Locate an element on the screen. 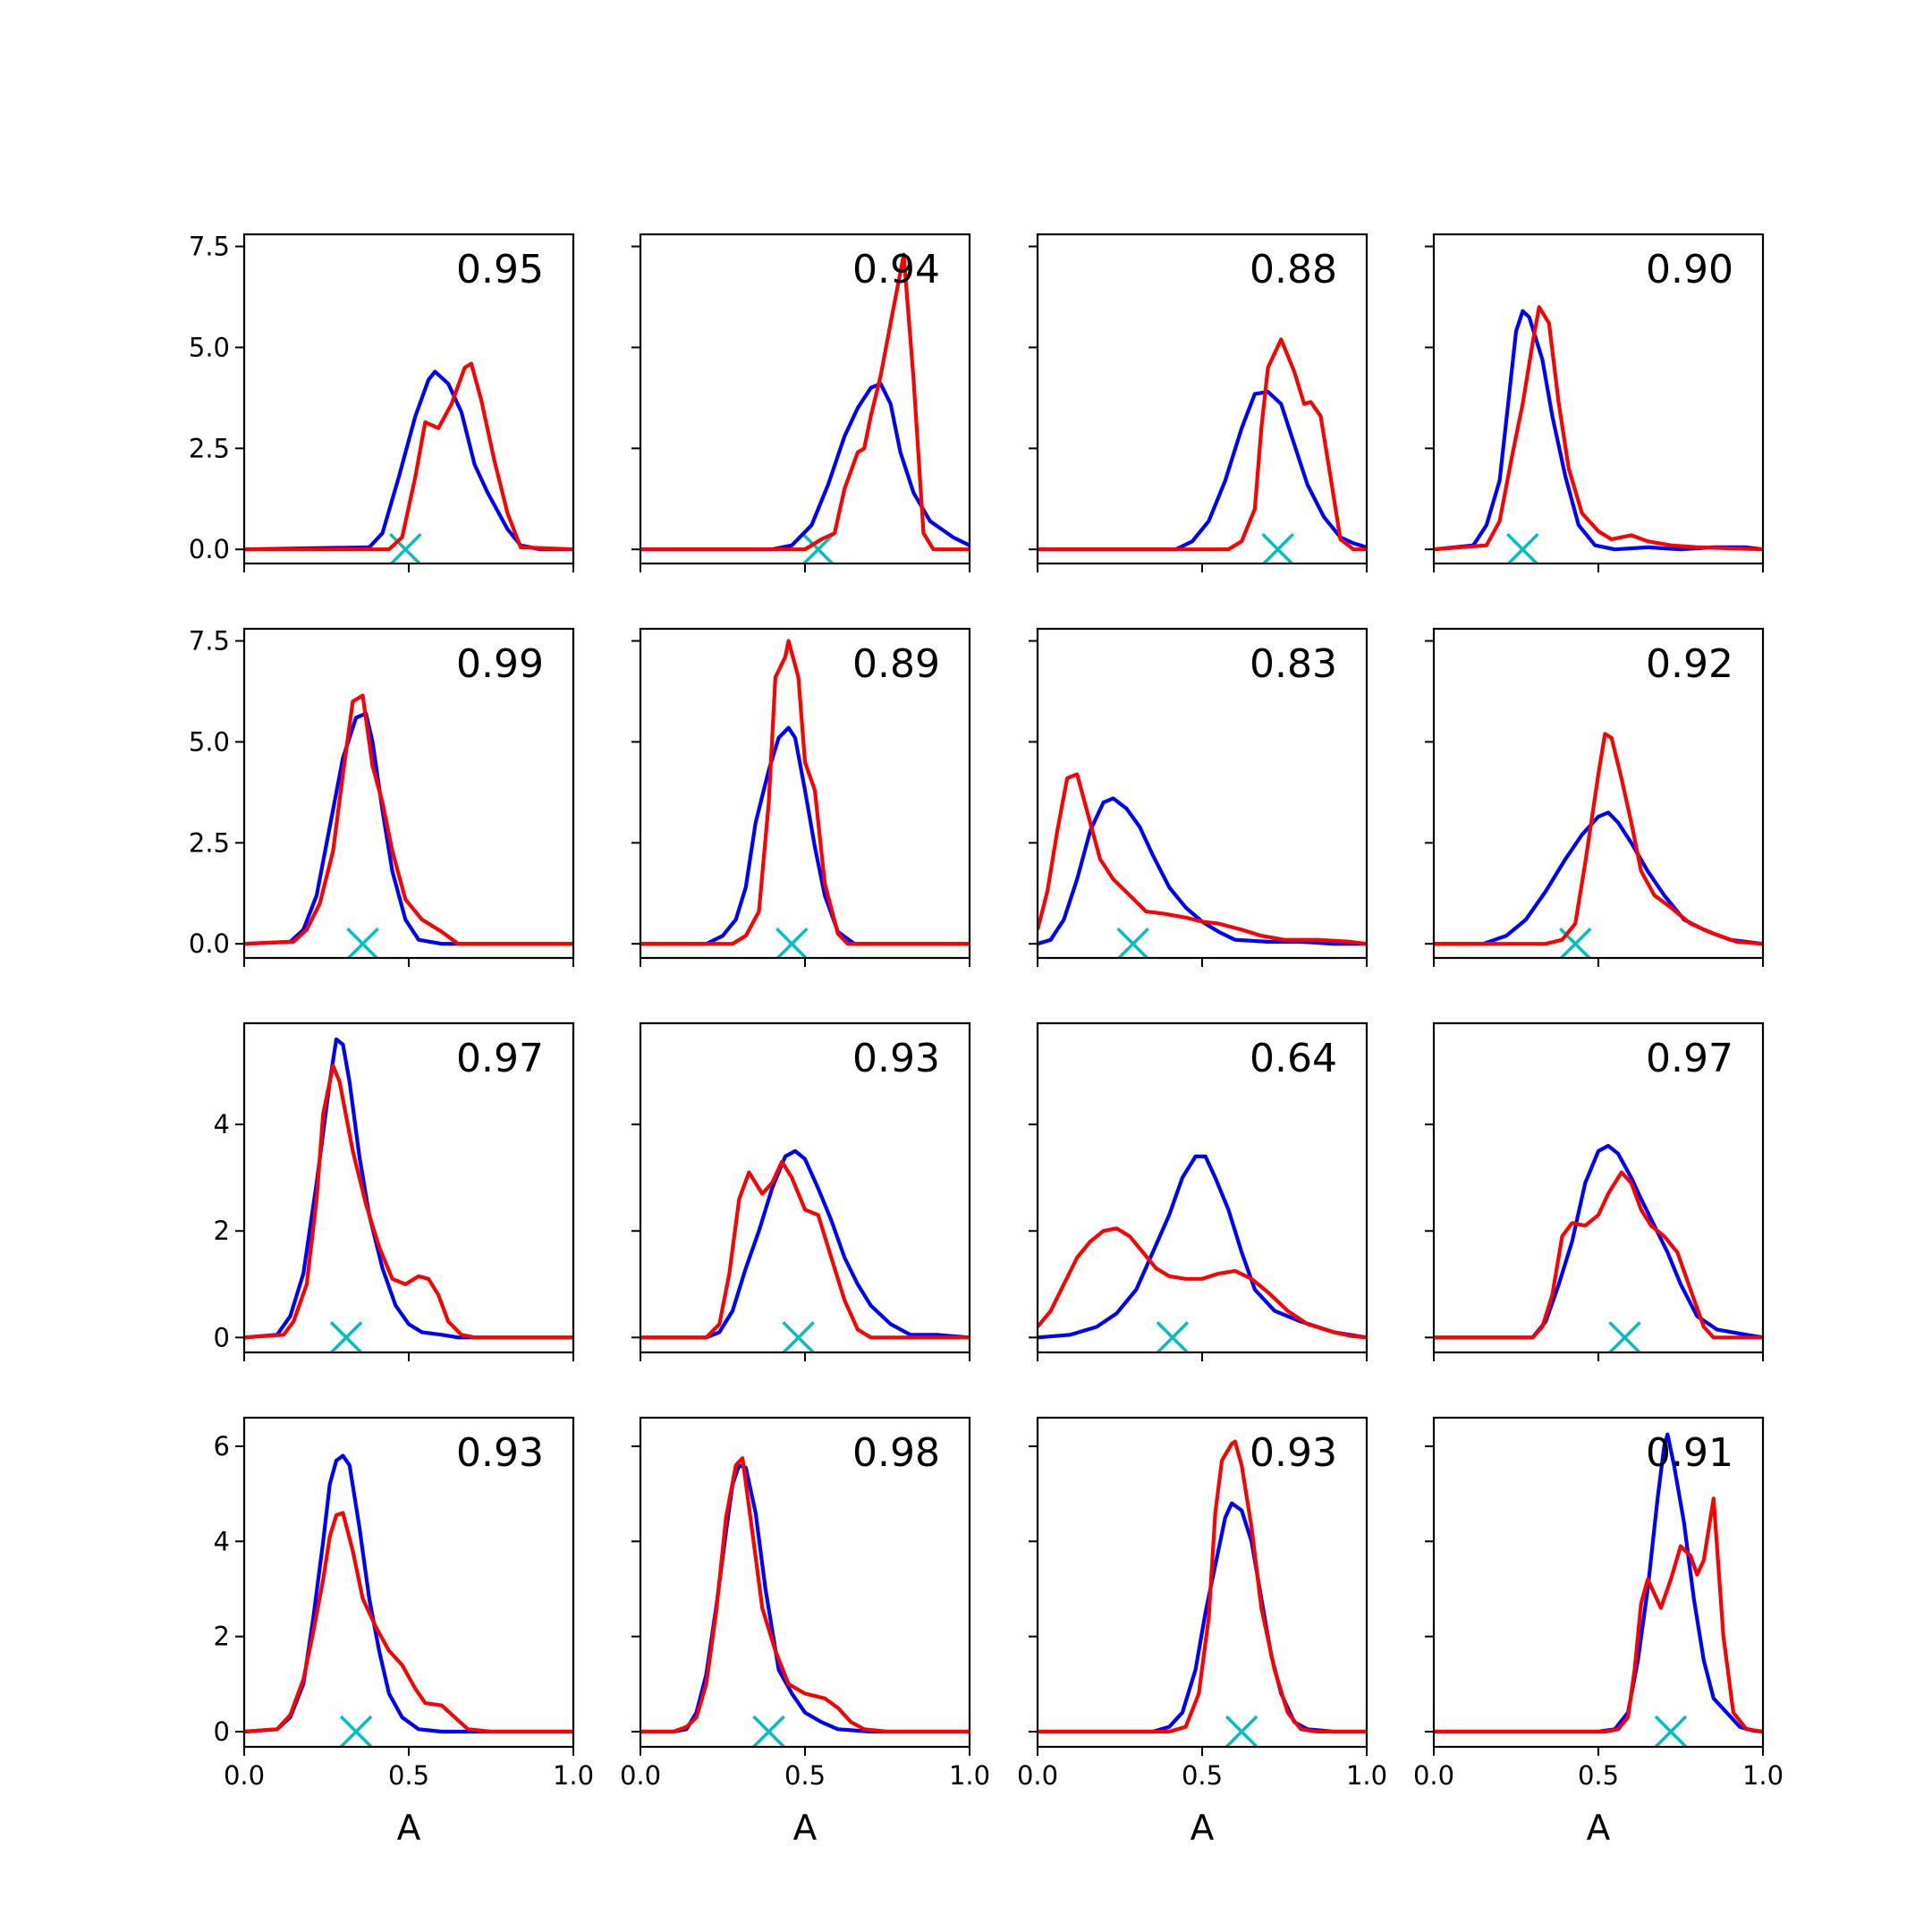 Image resolution: width=1932 pixels, height=1932 pixels. panel-4-1: 0.0 0.5 1.0 0 2 4 6 0.93 A is located at coordinates (404, 1632).